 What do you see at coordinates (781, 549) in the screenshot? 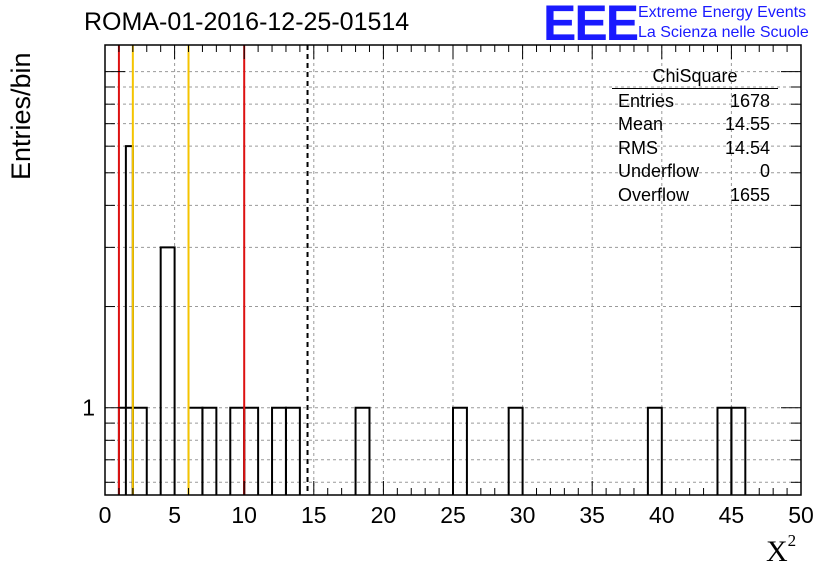
I see `x-axis-label: X2` at bounding box center [781, 549].